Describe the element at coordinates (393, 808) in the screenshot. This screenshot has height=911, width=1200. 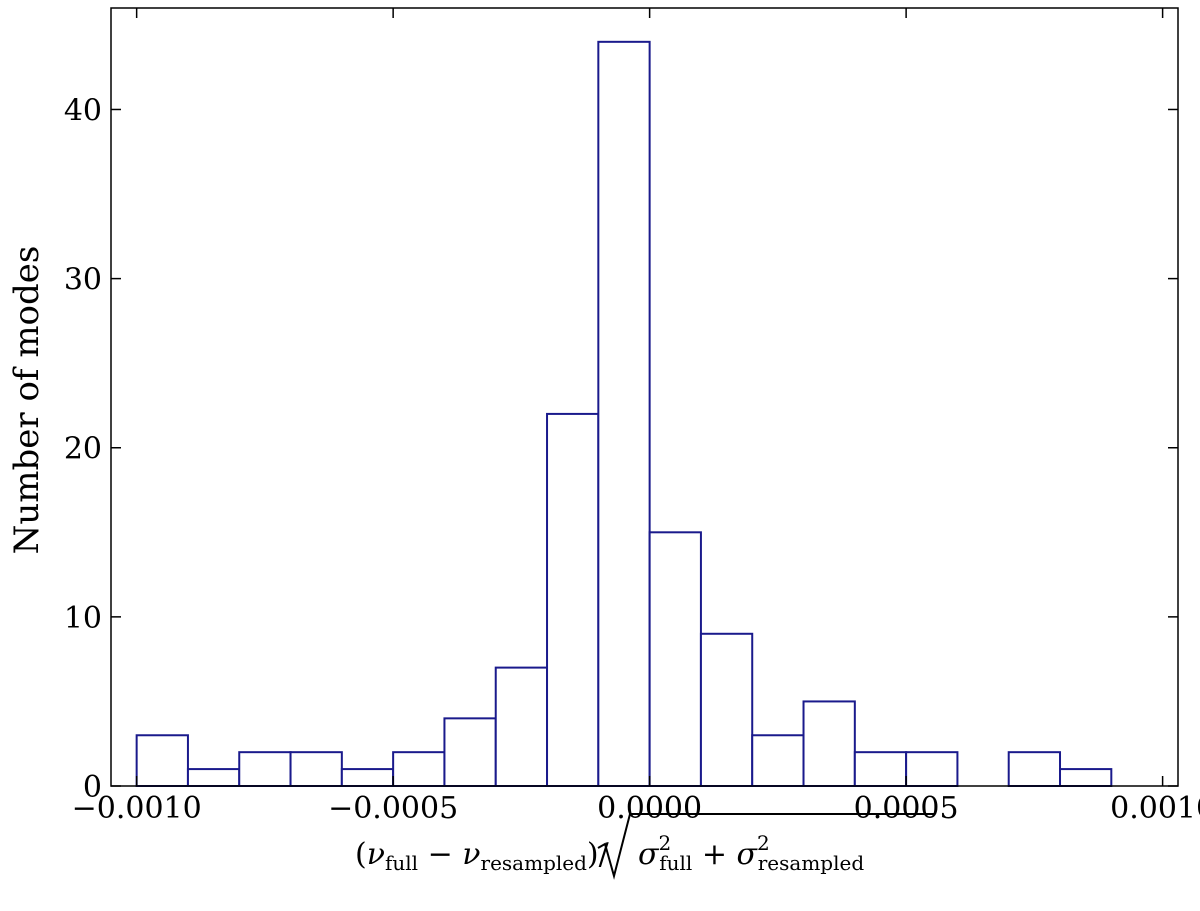
I see `x-tick-label: −0.0005` at that location.